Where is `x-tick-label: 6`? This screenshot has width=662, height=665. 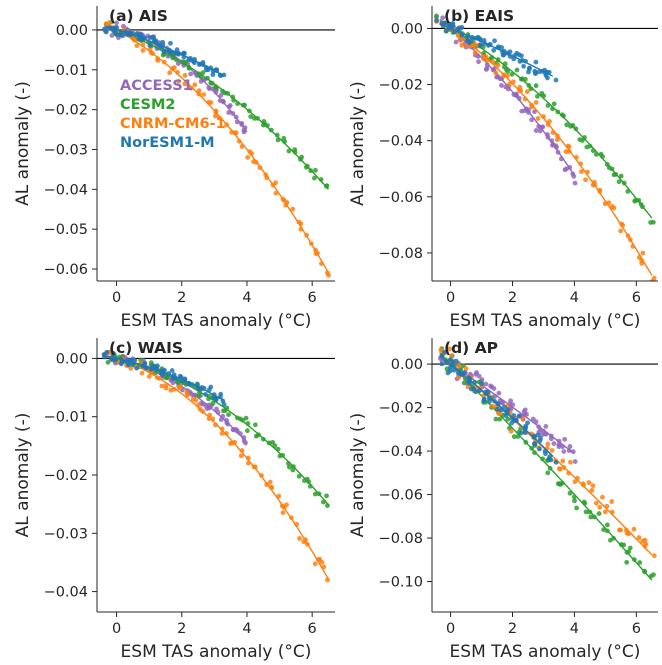
x-tick-label: 6 is located at coordinates (312, 629).